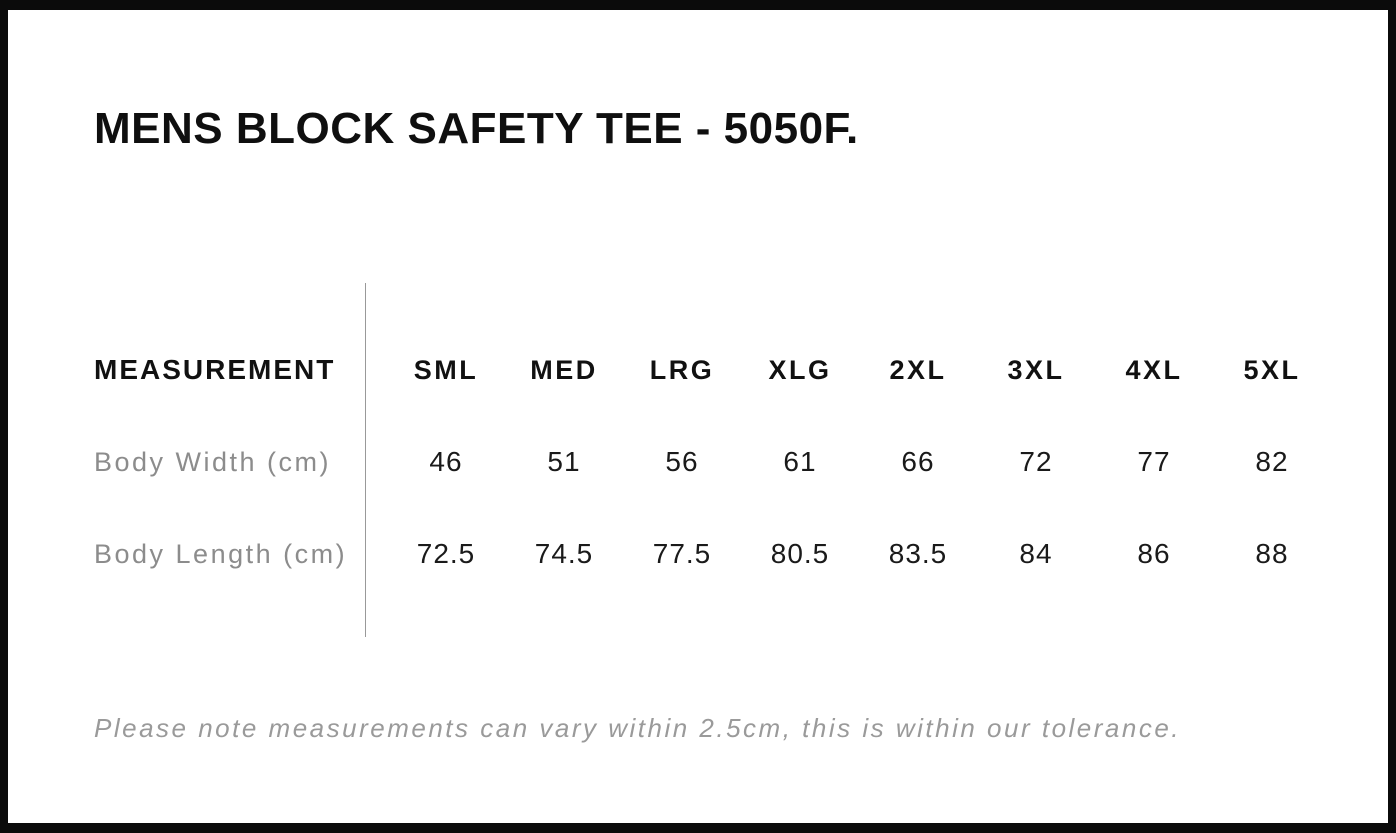  What do you see at coordinates (918, 553) in the screenshot?
I see `size-value-cell: 83.5` at bounding box center [918, 553].